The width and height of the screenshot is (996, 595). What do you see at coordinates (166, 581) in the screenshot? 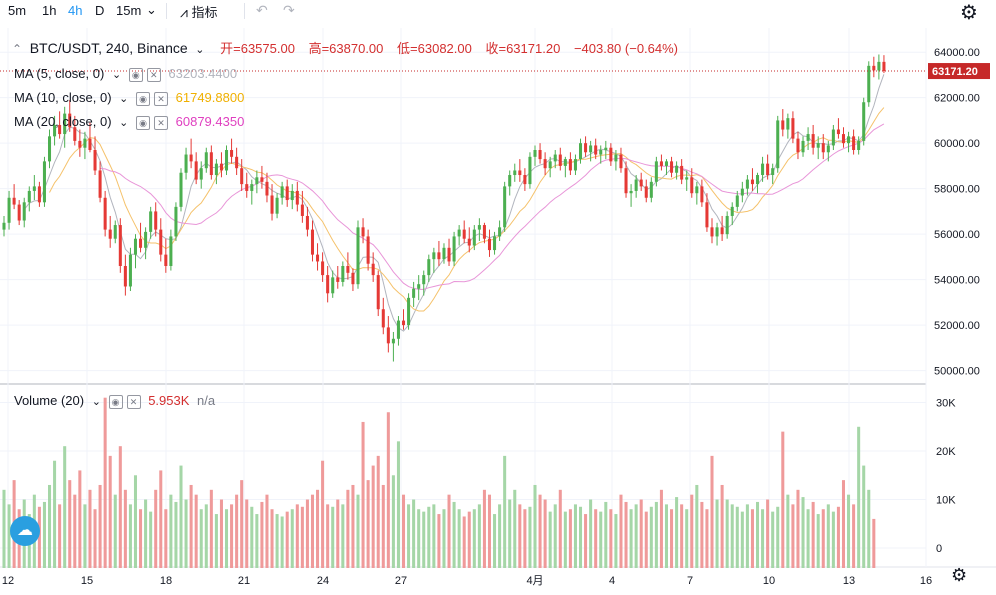
I see `time-tick-label: 18` at bounding box center [166, 581].